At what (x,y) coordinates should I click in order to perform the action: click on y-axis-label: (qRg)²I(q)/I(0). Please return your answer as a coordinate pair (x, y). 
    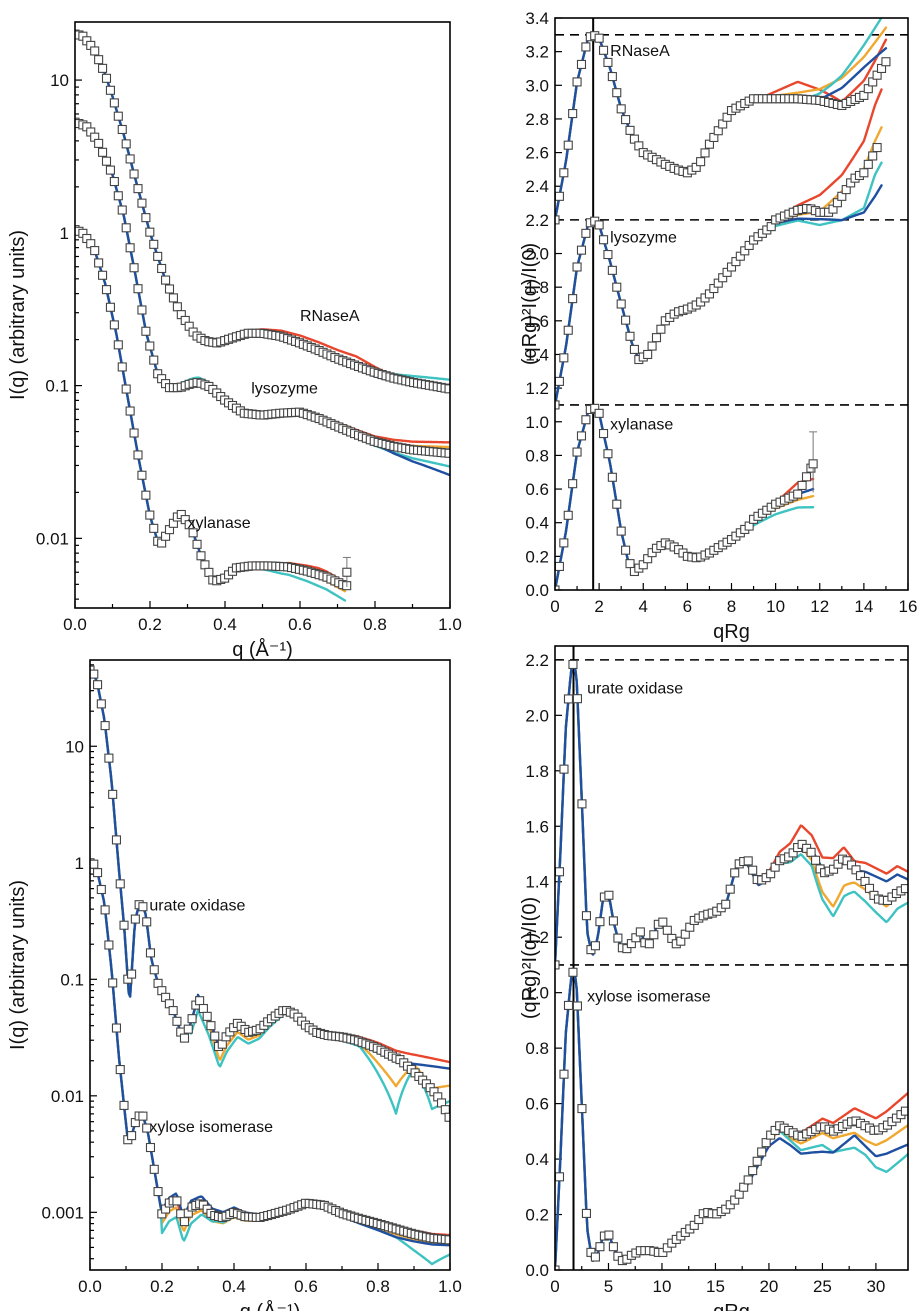
    Looking at the image, I should click on (530, 304).